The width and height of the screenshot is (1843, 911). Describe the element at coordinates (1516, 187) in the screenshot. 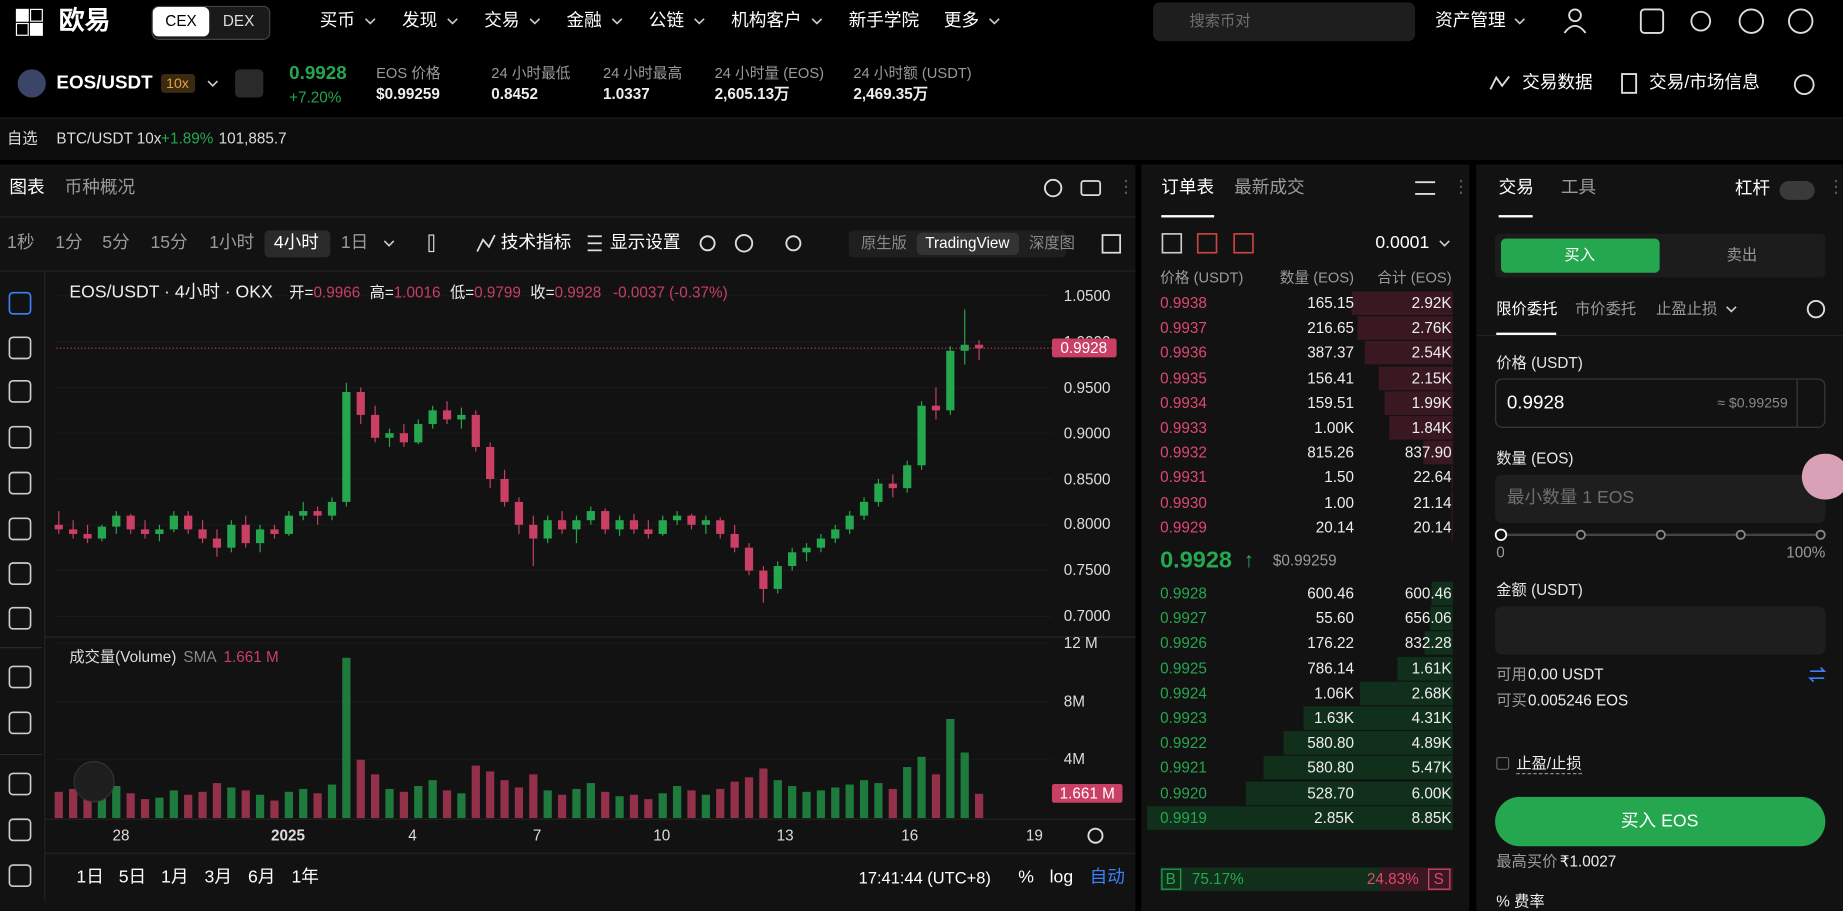

I see `trade-tab: 交易` at that location.